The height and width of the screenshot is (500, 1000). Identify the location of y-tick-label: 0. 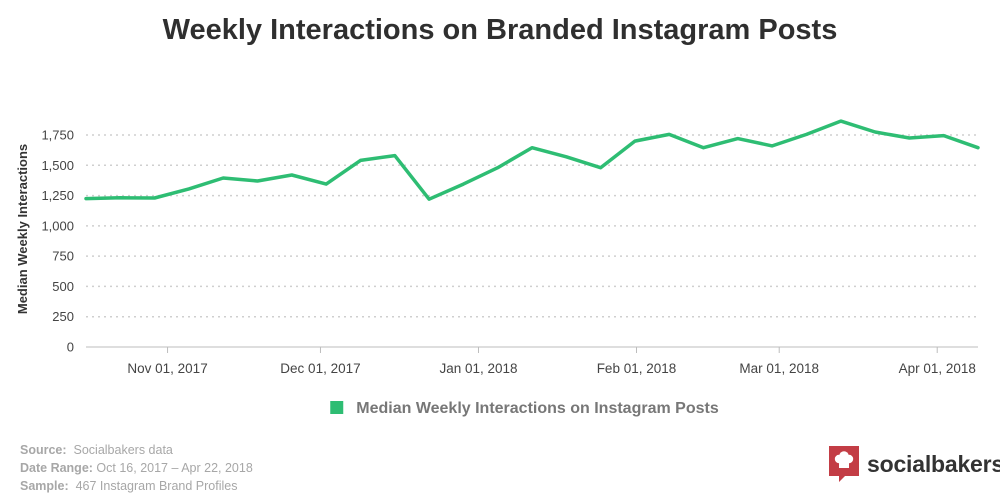
(70, 347).